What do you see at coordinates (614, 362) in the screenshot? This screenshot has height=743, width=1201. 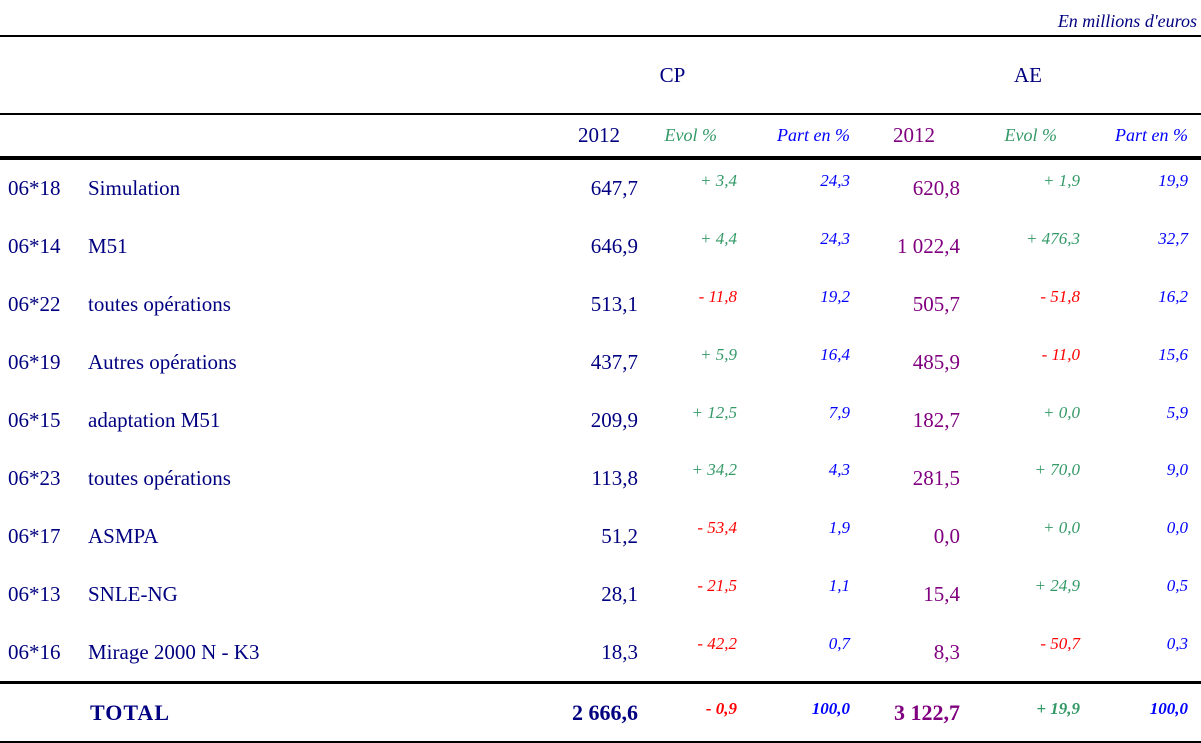 I see `cp-2012-value: 437,7` at bounding box center [614, 362].